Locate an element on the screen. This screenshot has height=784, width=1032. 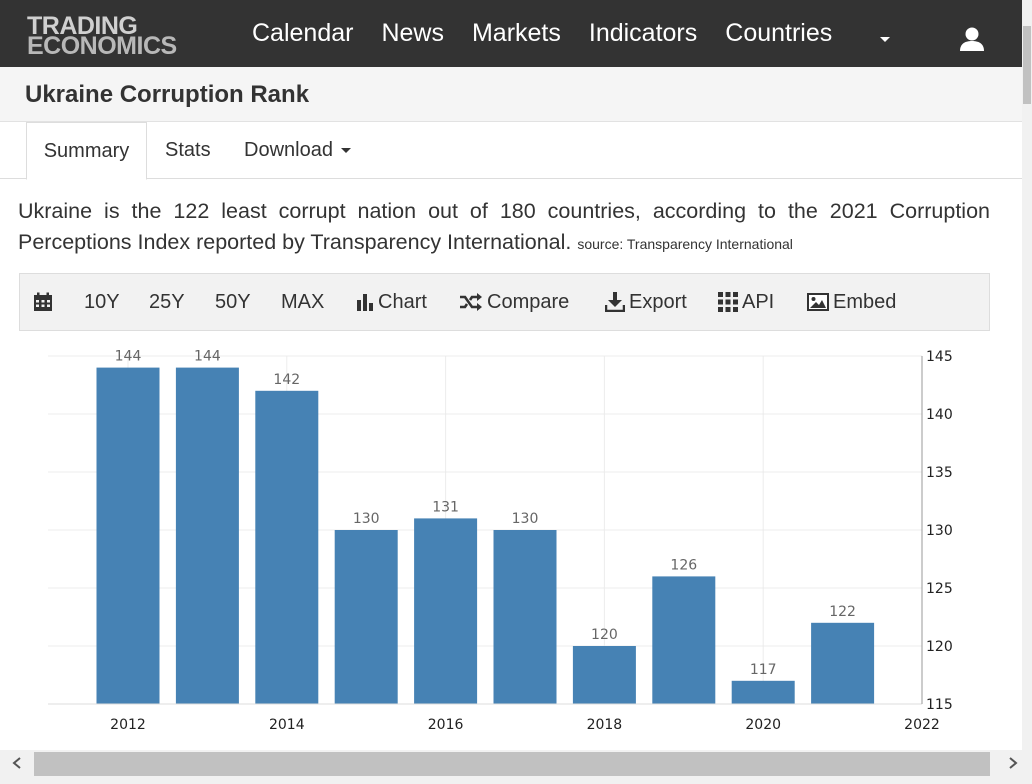
horizontal-scrollbar is located at coordinates (516, 767).